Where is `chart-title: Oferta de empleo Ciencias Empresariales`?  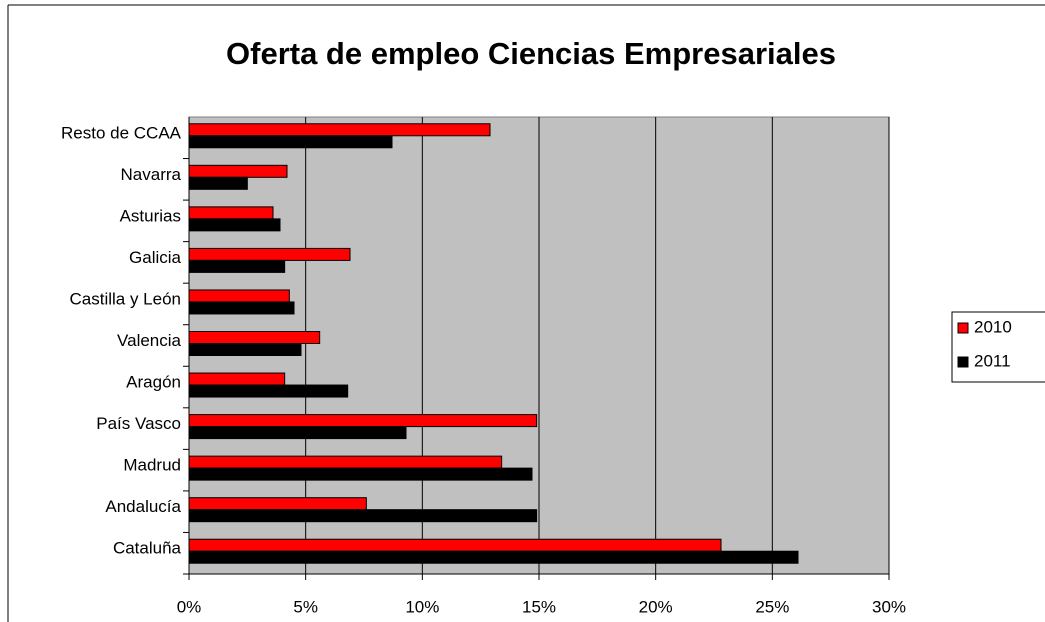 chart-title: Oferta de empleo Ciencias Empresariales is located at coordinates (531, 53).